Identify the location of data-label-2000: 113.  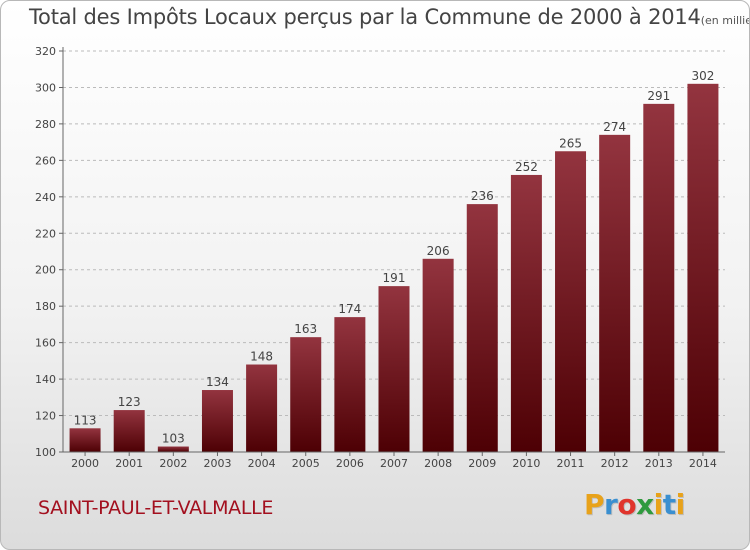
(85, 420).